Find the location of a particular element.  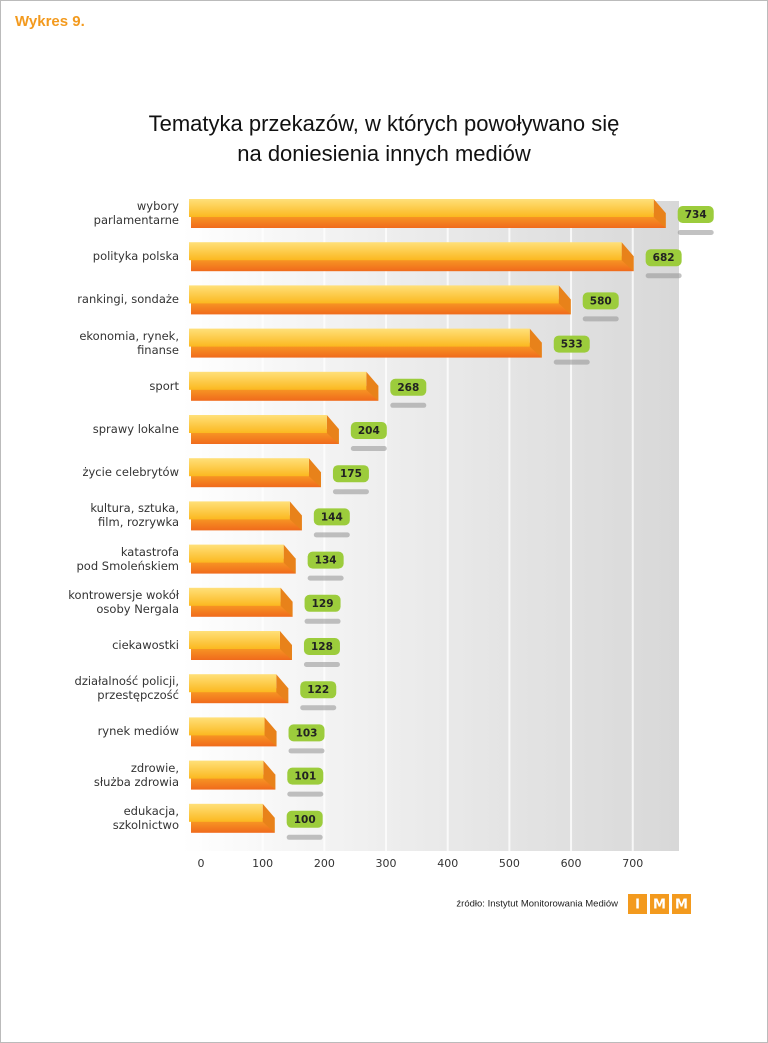

value-label: 128 is located at coordinates (322, 647).